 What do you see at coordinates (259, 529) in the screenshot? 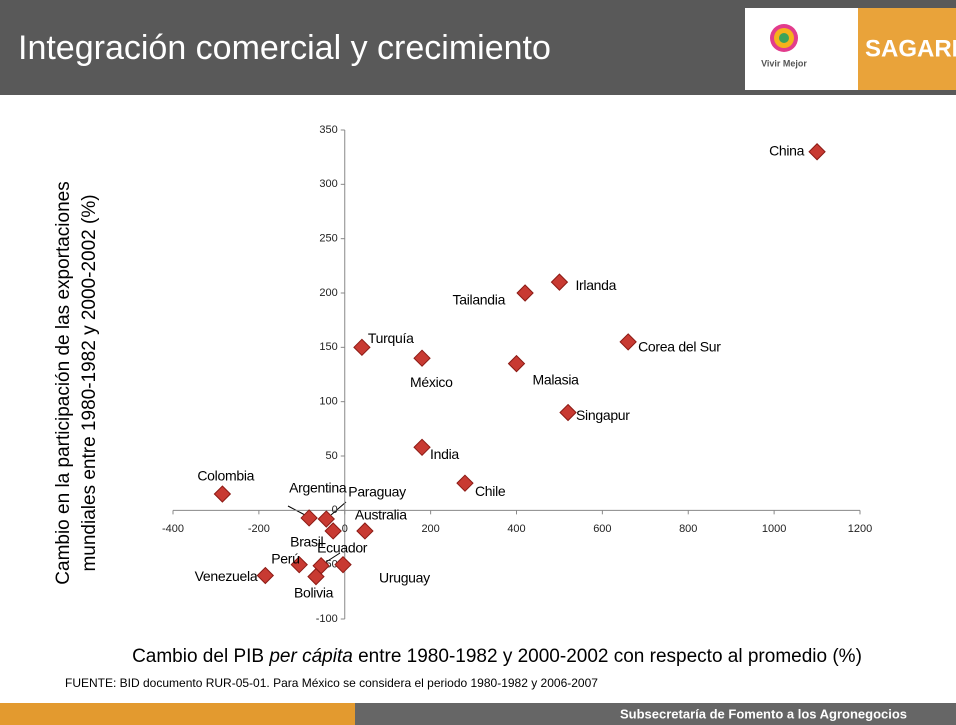
I see `x-tick-label: -200` at bounding box center [259, 529].